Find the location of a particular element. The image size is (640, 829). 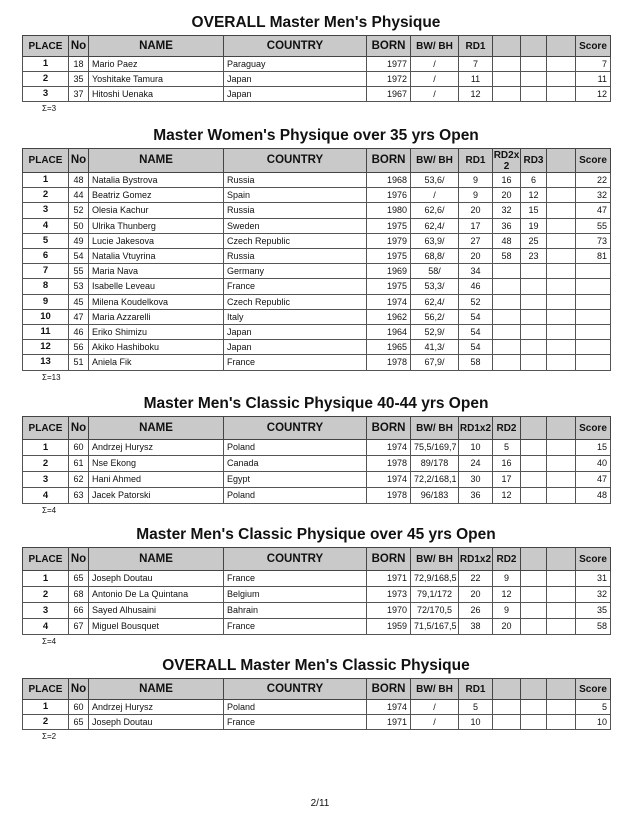

table-row: 2 65 Joseph Doutau France 1971/10 10 is located at coordinates (316, 722).